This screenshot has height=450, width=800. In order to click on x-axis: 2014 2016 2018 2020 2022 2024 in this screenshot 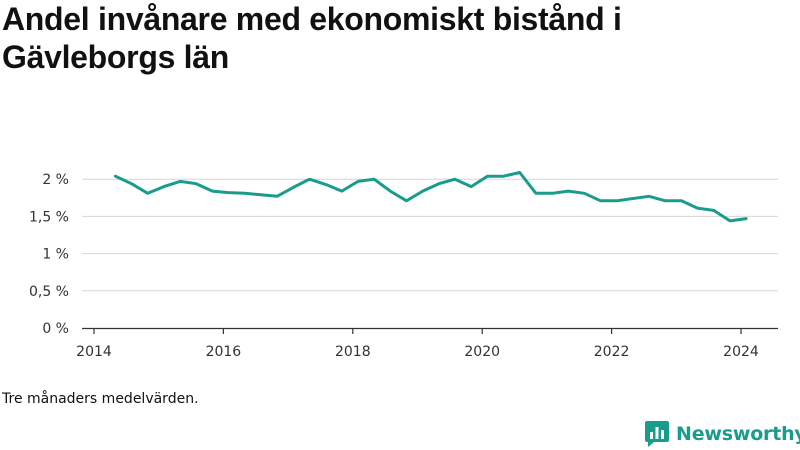, I will do `click(427, 343)`.